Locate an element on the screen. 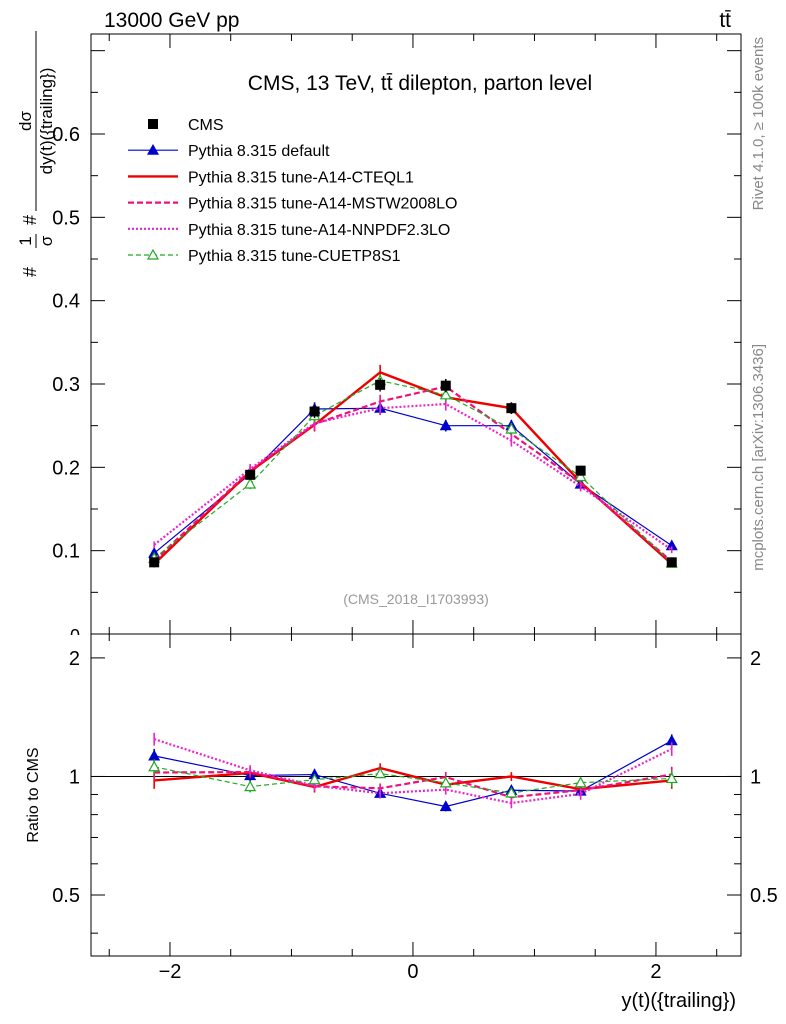 Image resolution: width=786 pixels, height=1024 pixels. legend-label-cuetp: Pythia 8.315 tune-CUETP8S1 is located at coordinates (294, 256).